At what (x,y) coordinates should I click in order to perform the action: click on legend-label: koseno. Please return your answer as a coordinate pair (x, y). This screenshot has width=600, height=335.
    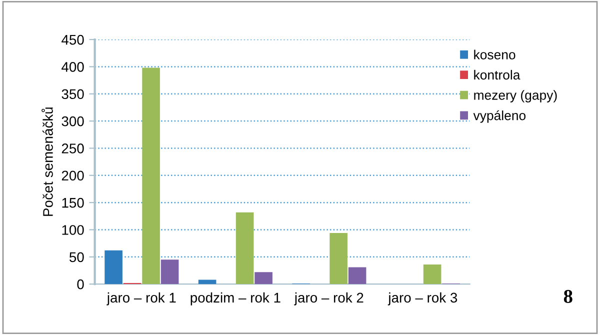
    Looking at the image, I should click on (495, 55).